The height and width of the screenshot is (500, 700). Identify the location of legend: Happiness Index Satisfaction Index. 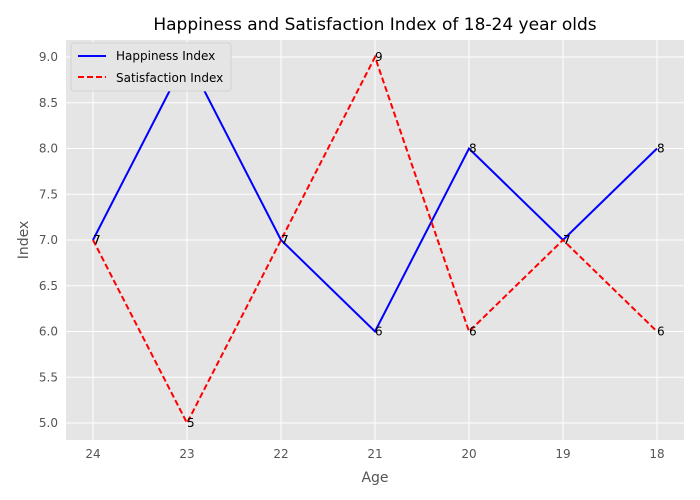
(151, 67).